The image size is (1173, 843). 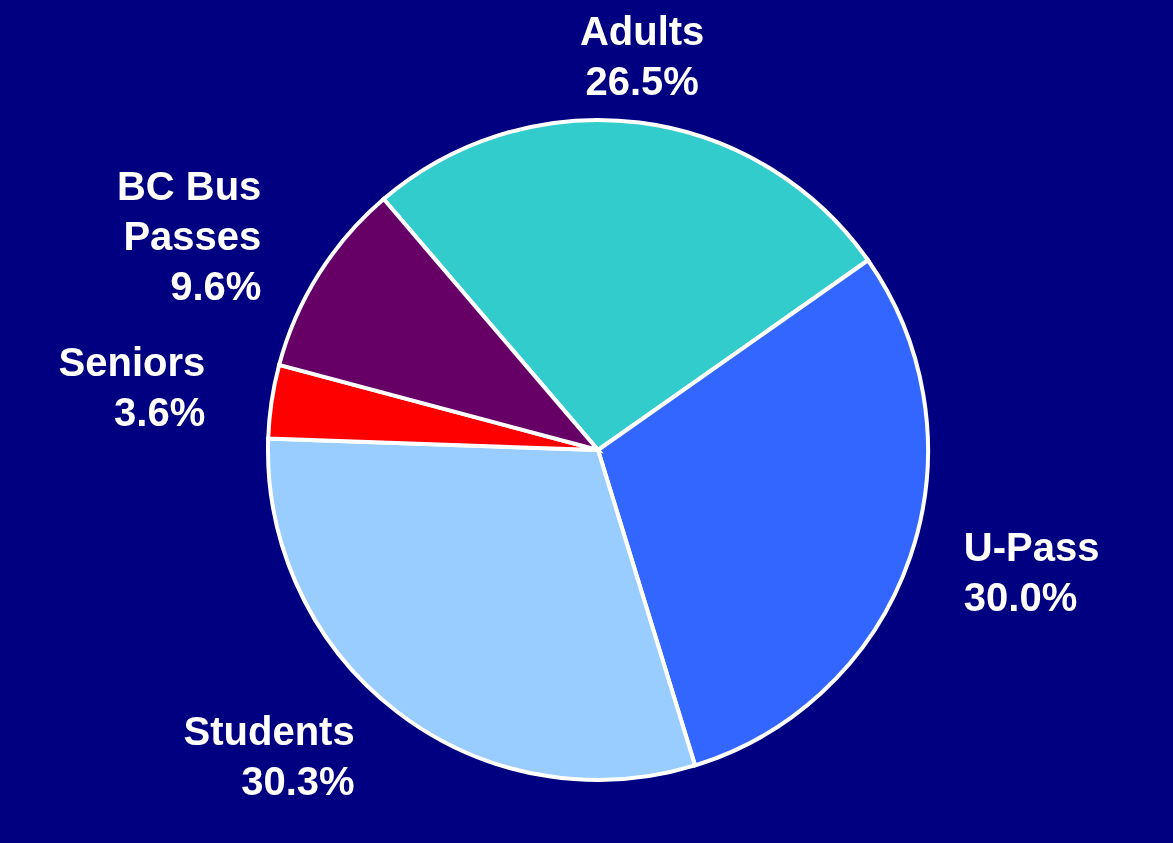 I want to click on slice-label: BC Bus Passes, so click(x=189, y=211).